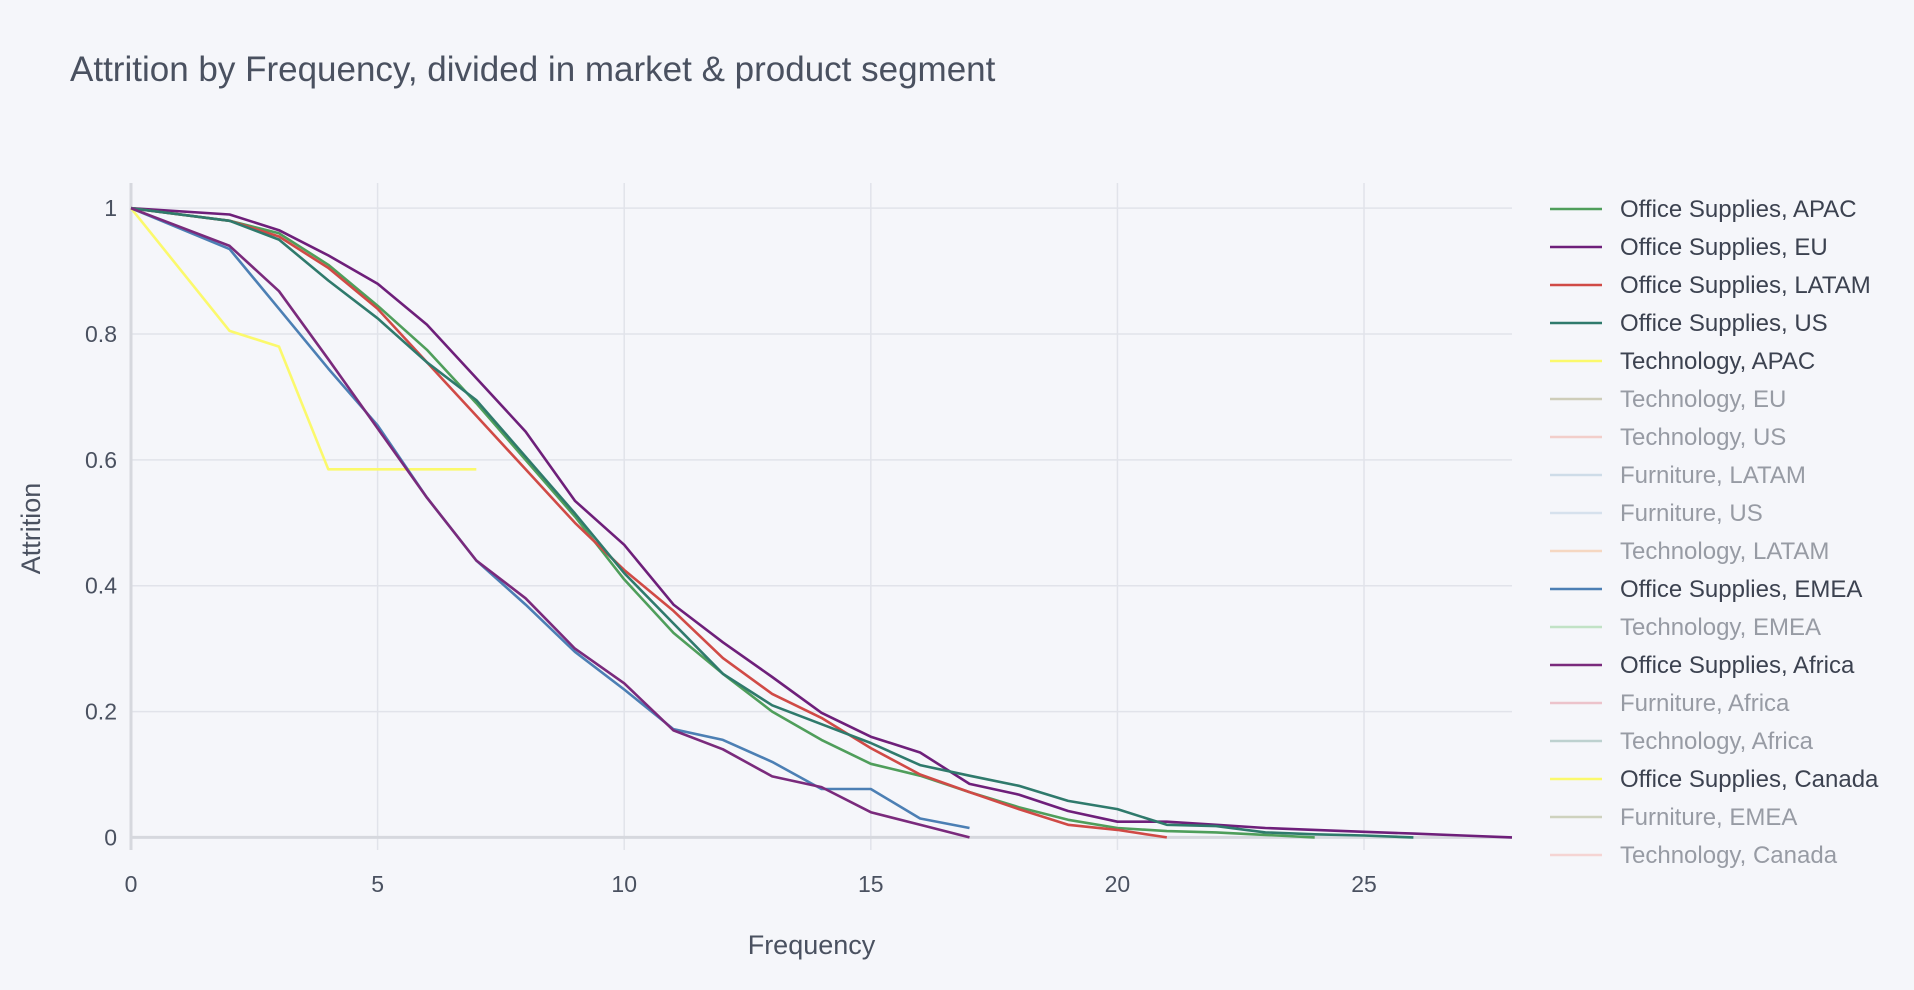  What do you see at coordinates (812, 945) in the screenshot?
I see `x-axis-title: Frequency` at bounding box center [812, 945].